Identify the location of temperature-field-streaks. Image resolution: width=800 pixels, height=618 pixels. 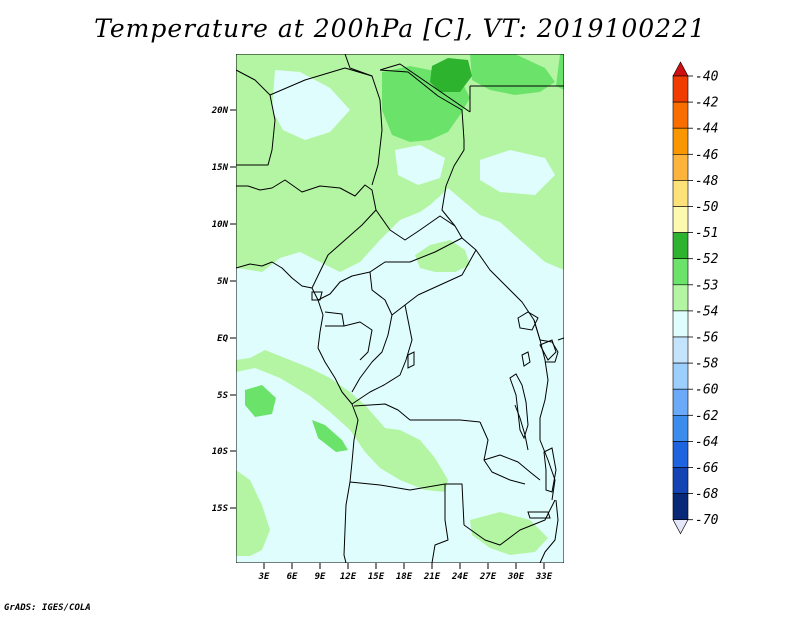
(413, 132).